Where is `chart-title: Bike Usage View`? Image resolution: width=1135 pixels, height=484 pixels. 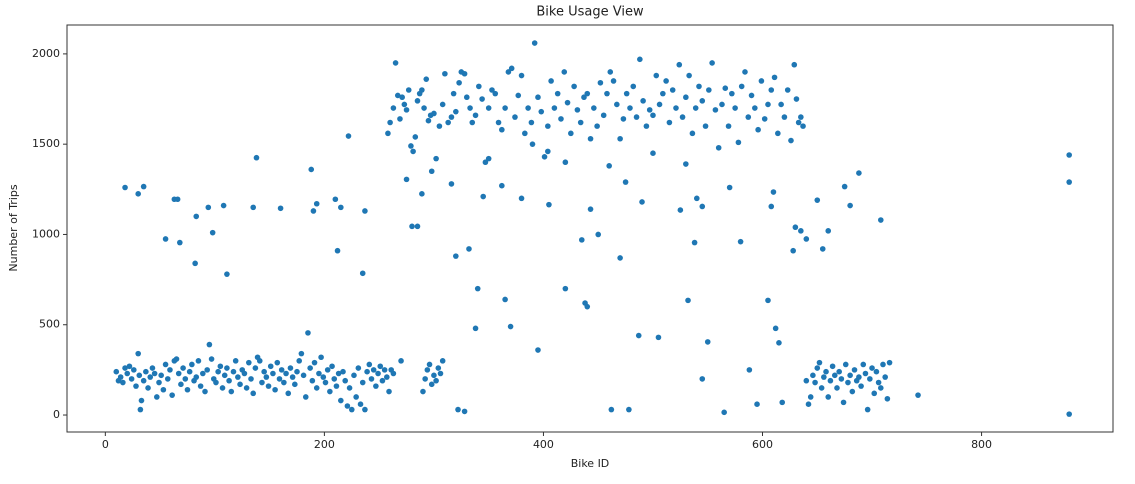
chart-title: Bike Usage View is located at coordinates (590, 12).